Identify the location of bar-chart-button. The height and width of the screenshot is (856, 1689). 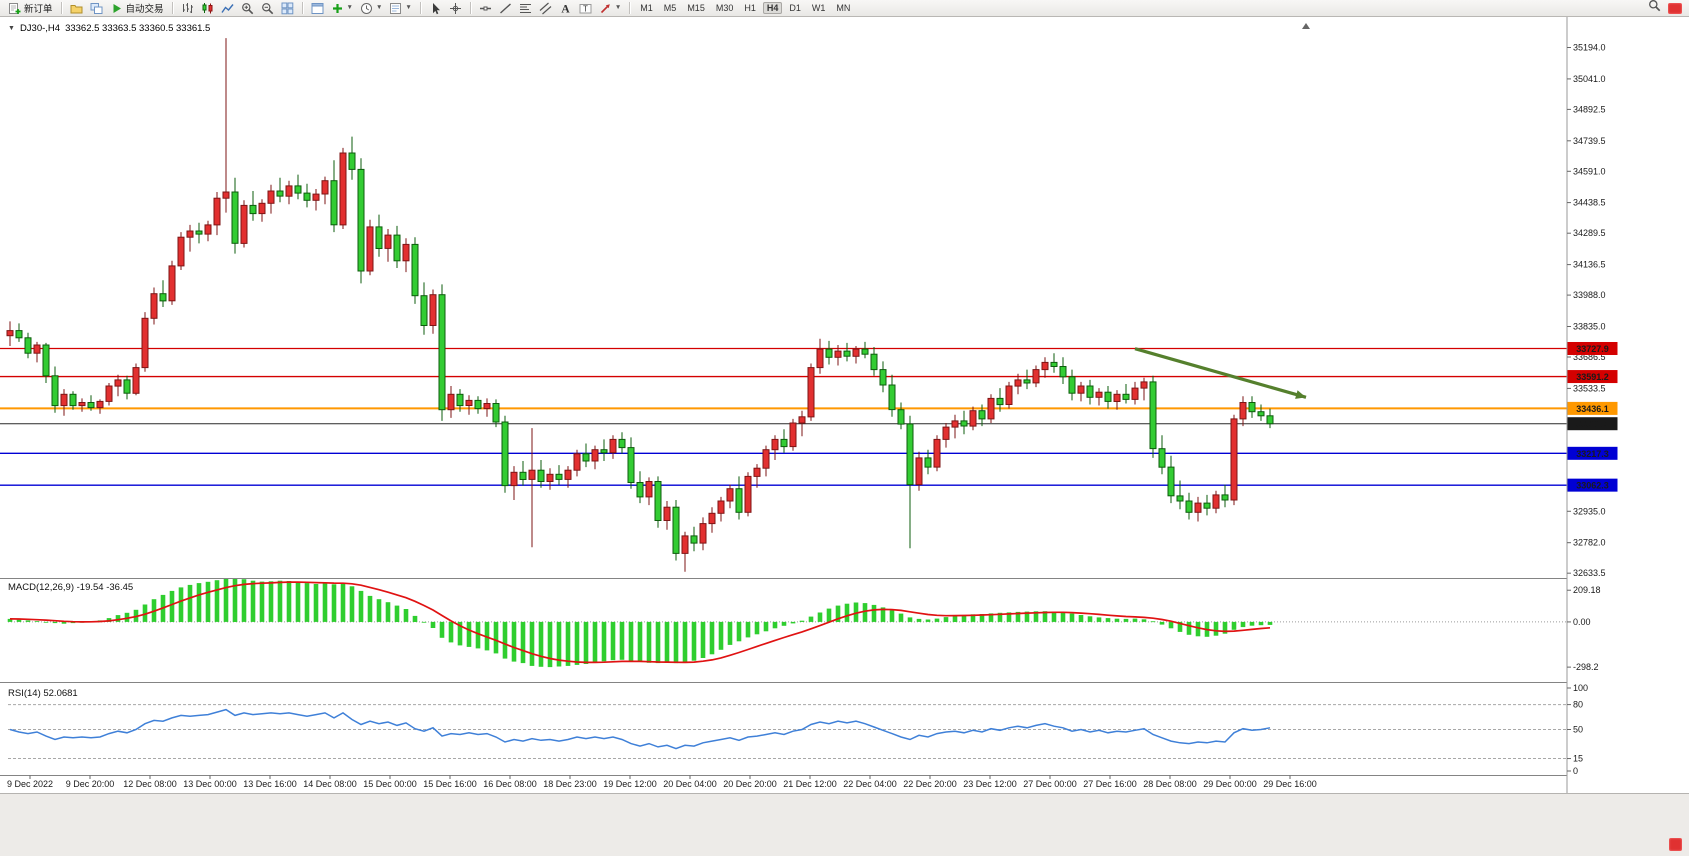
(187, 8).